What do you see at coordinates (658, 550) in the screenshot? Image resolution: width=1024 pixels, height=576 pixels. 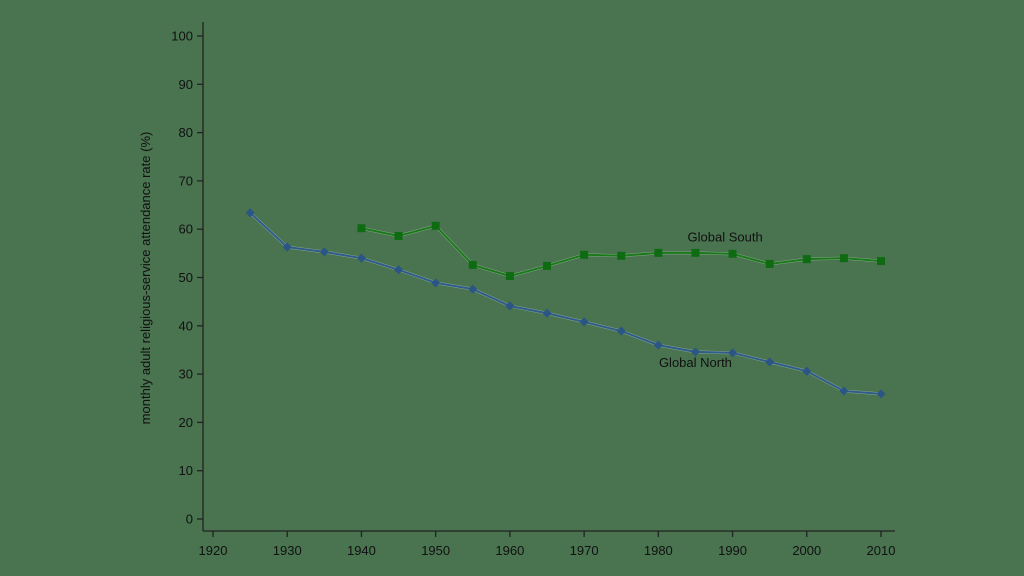 I see `x-tick-label: 1980` at bounding box center [658, 550].